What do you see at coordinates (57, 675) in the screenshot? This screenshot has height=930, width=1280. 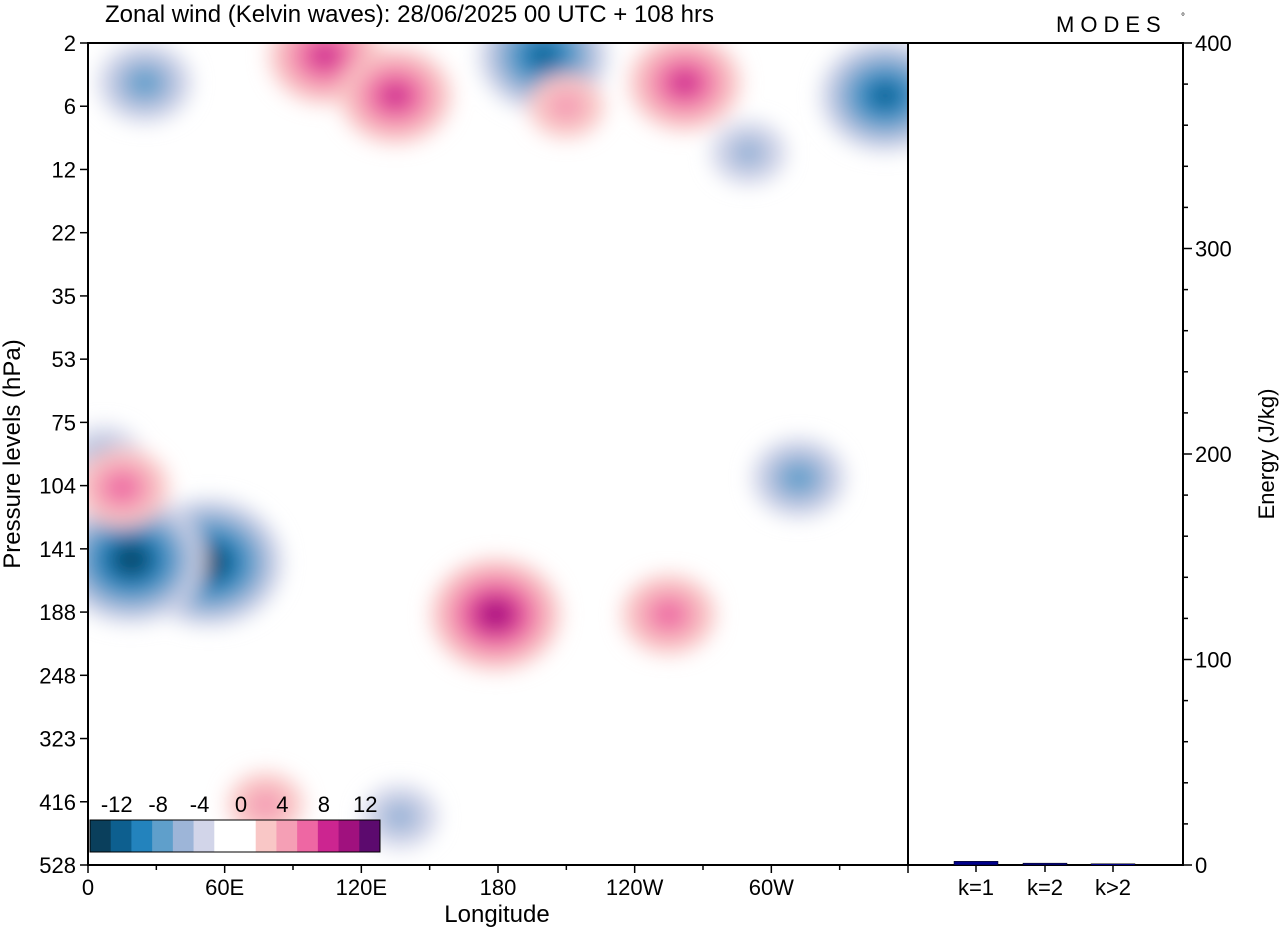 I see `y-tick-label: 248` at bounding box center [57, 675].